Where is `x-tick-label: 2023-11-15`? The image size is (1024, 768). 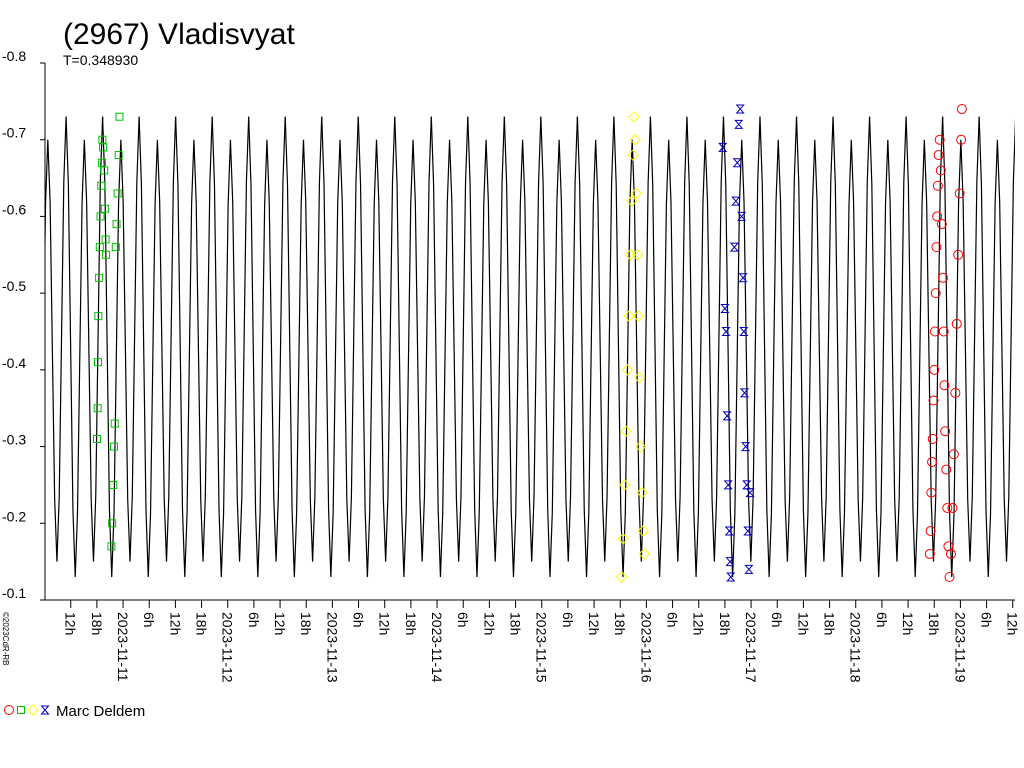
x-tick-label: 2023-11-15 is located at coordinates (542, 647).